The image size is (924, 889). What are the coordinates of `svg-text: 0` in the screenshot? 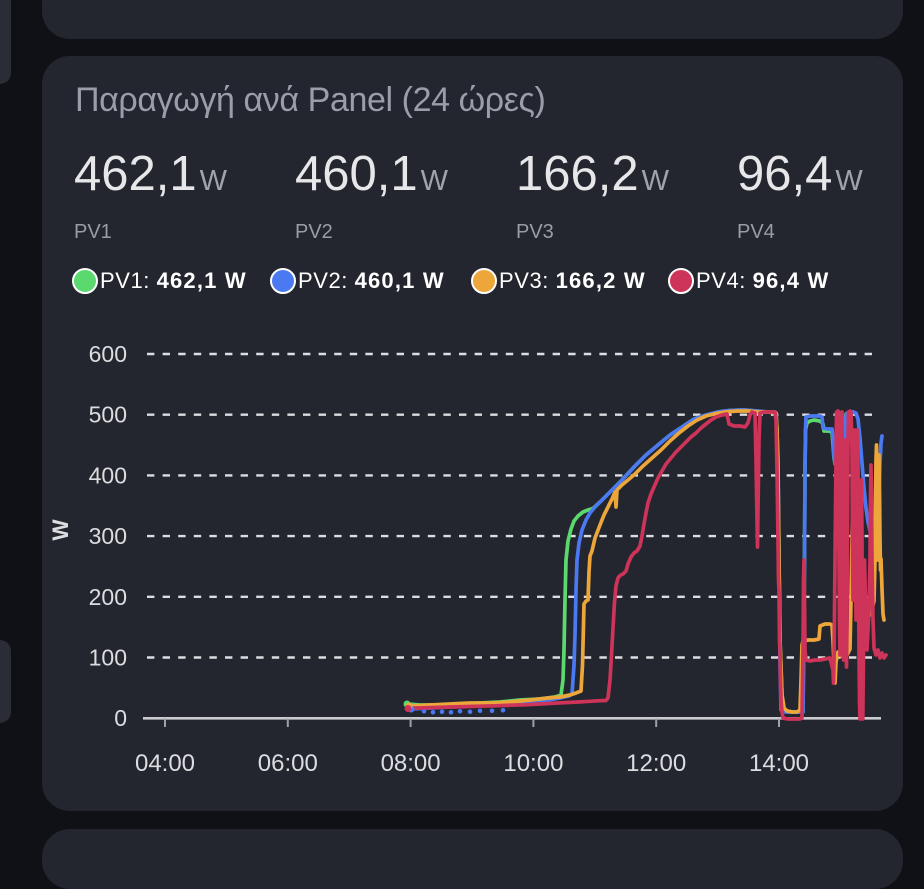 It's located at (120, 718).